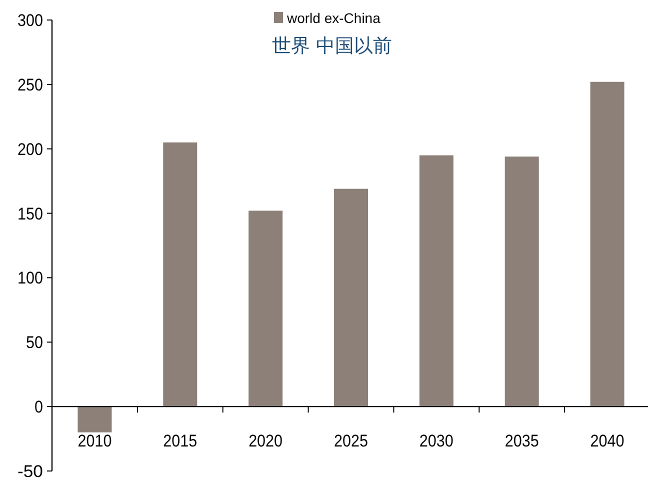 The height and width of the screenshot is (479, 648). What do you see at coordinates (353, 441) in the screenshot?
I see `x-tick-label: 2025` at bounding box center [353, 441].